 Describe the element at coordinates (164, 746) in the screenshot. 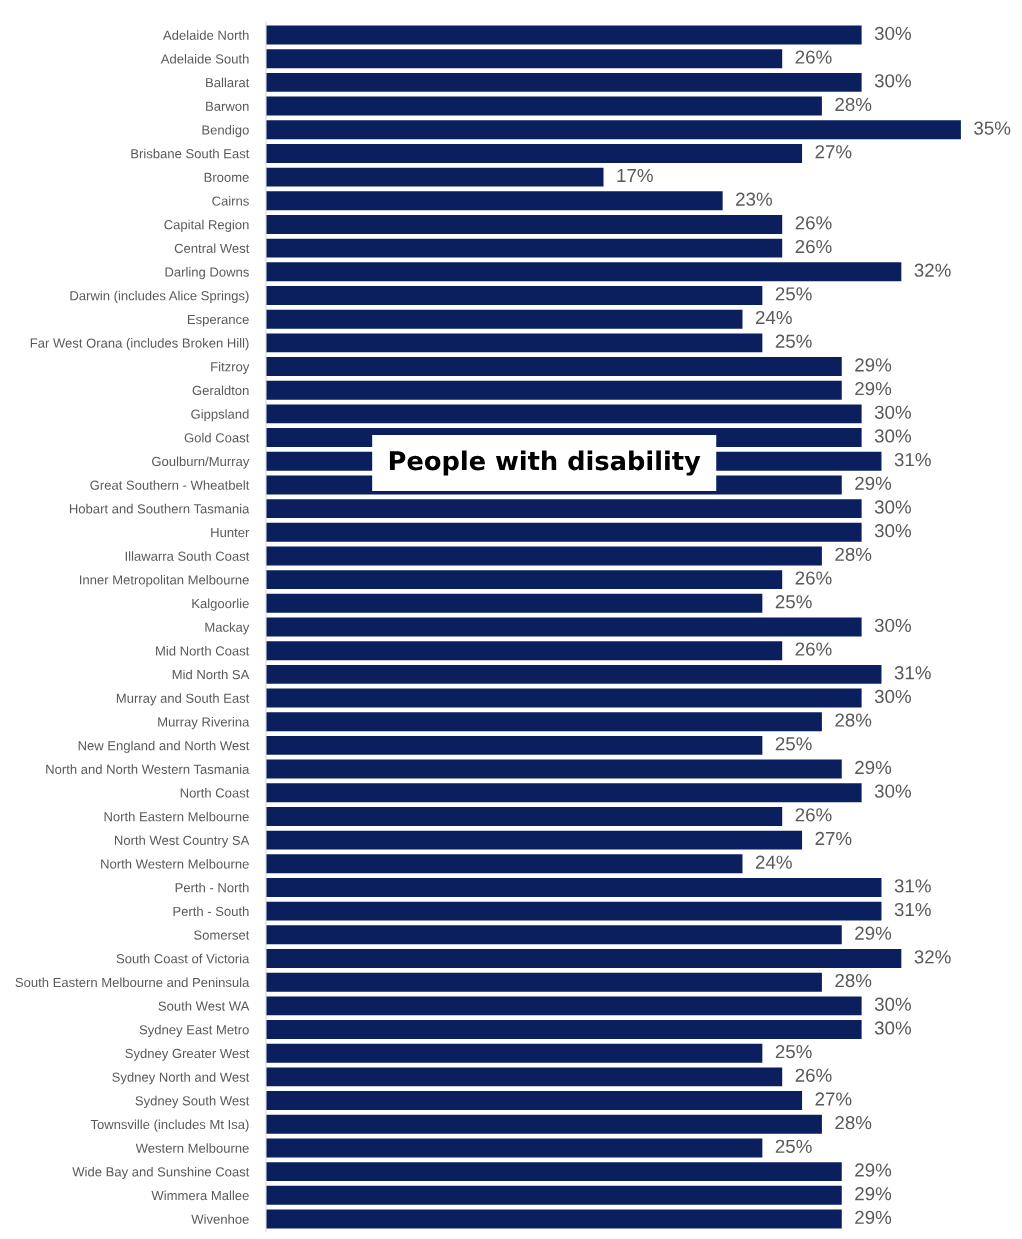

I see `y-tick-label: New England and North West` at that location.